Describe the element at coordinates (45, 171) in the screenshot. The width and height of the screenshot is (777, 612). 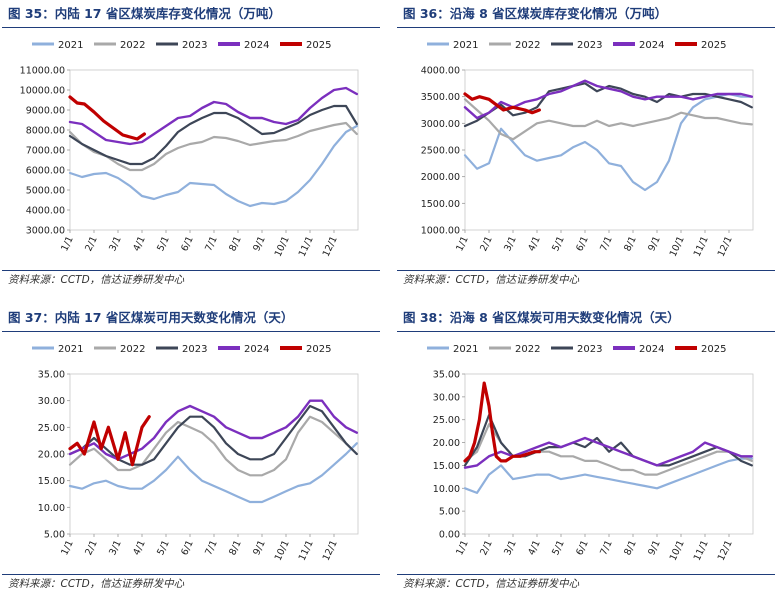
I see `y-tick-label: 6000.00` at that location.